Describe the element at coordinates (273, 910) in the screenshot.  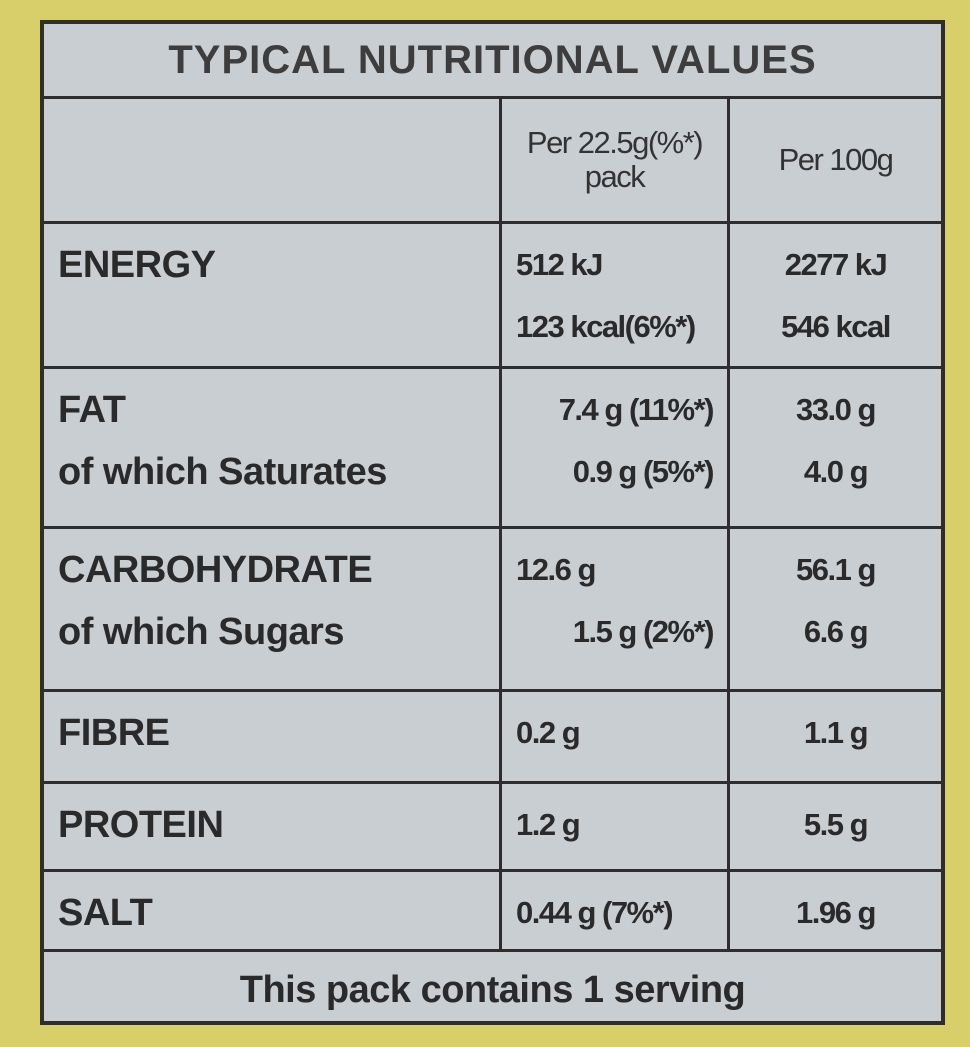
I see `nutrient-cell: SALT` at that location.